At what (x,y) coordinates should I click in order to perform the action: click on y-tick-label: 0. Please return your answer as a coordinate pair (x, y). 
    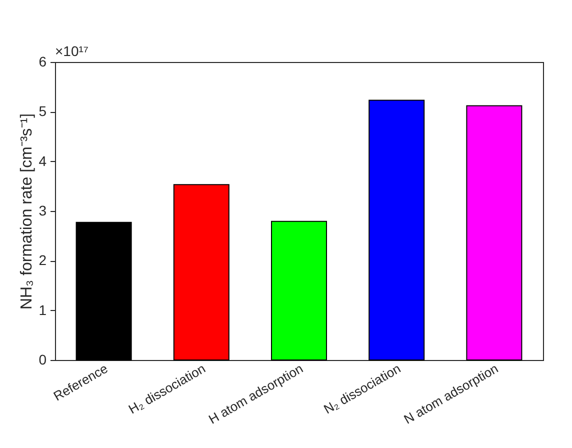
    Looking at the image, I should click on (42, 360).